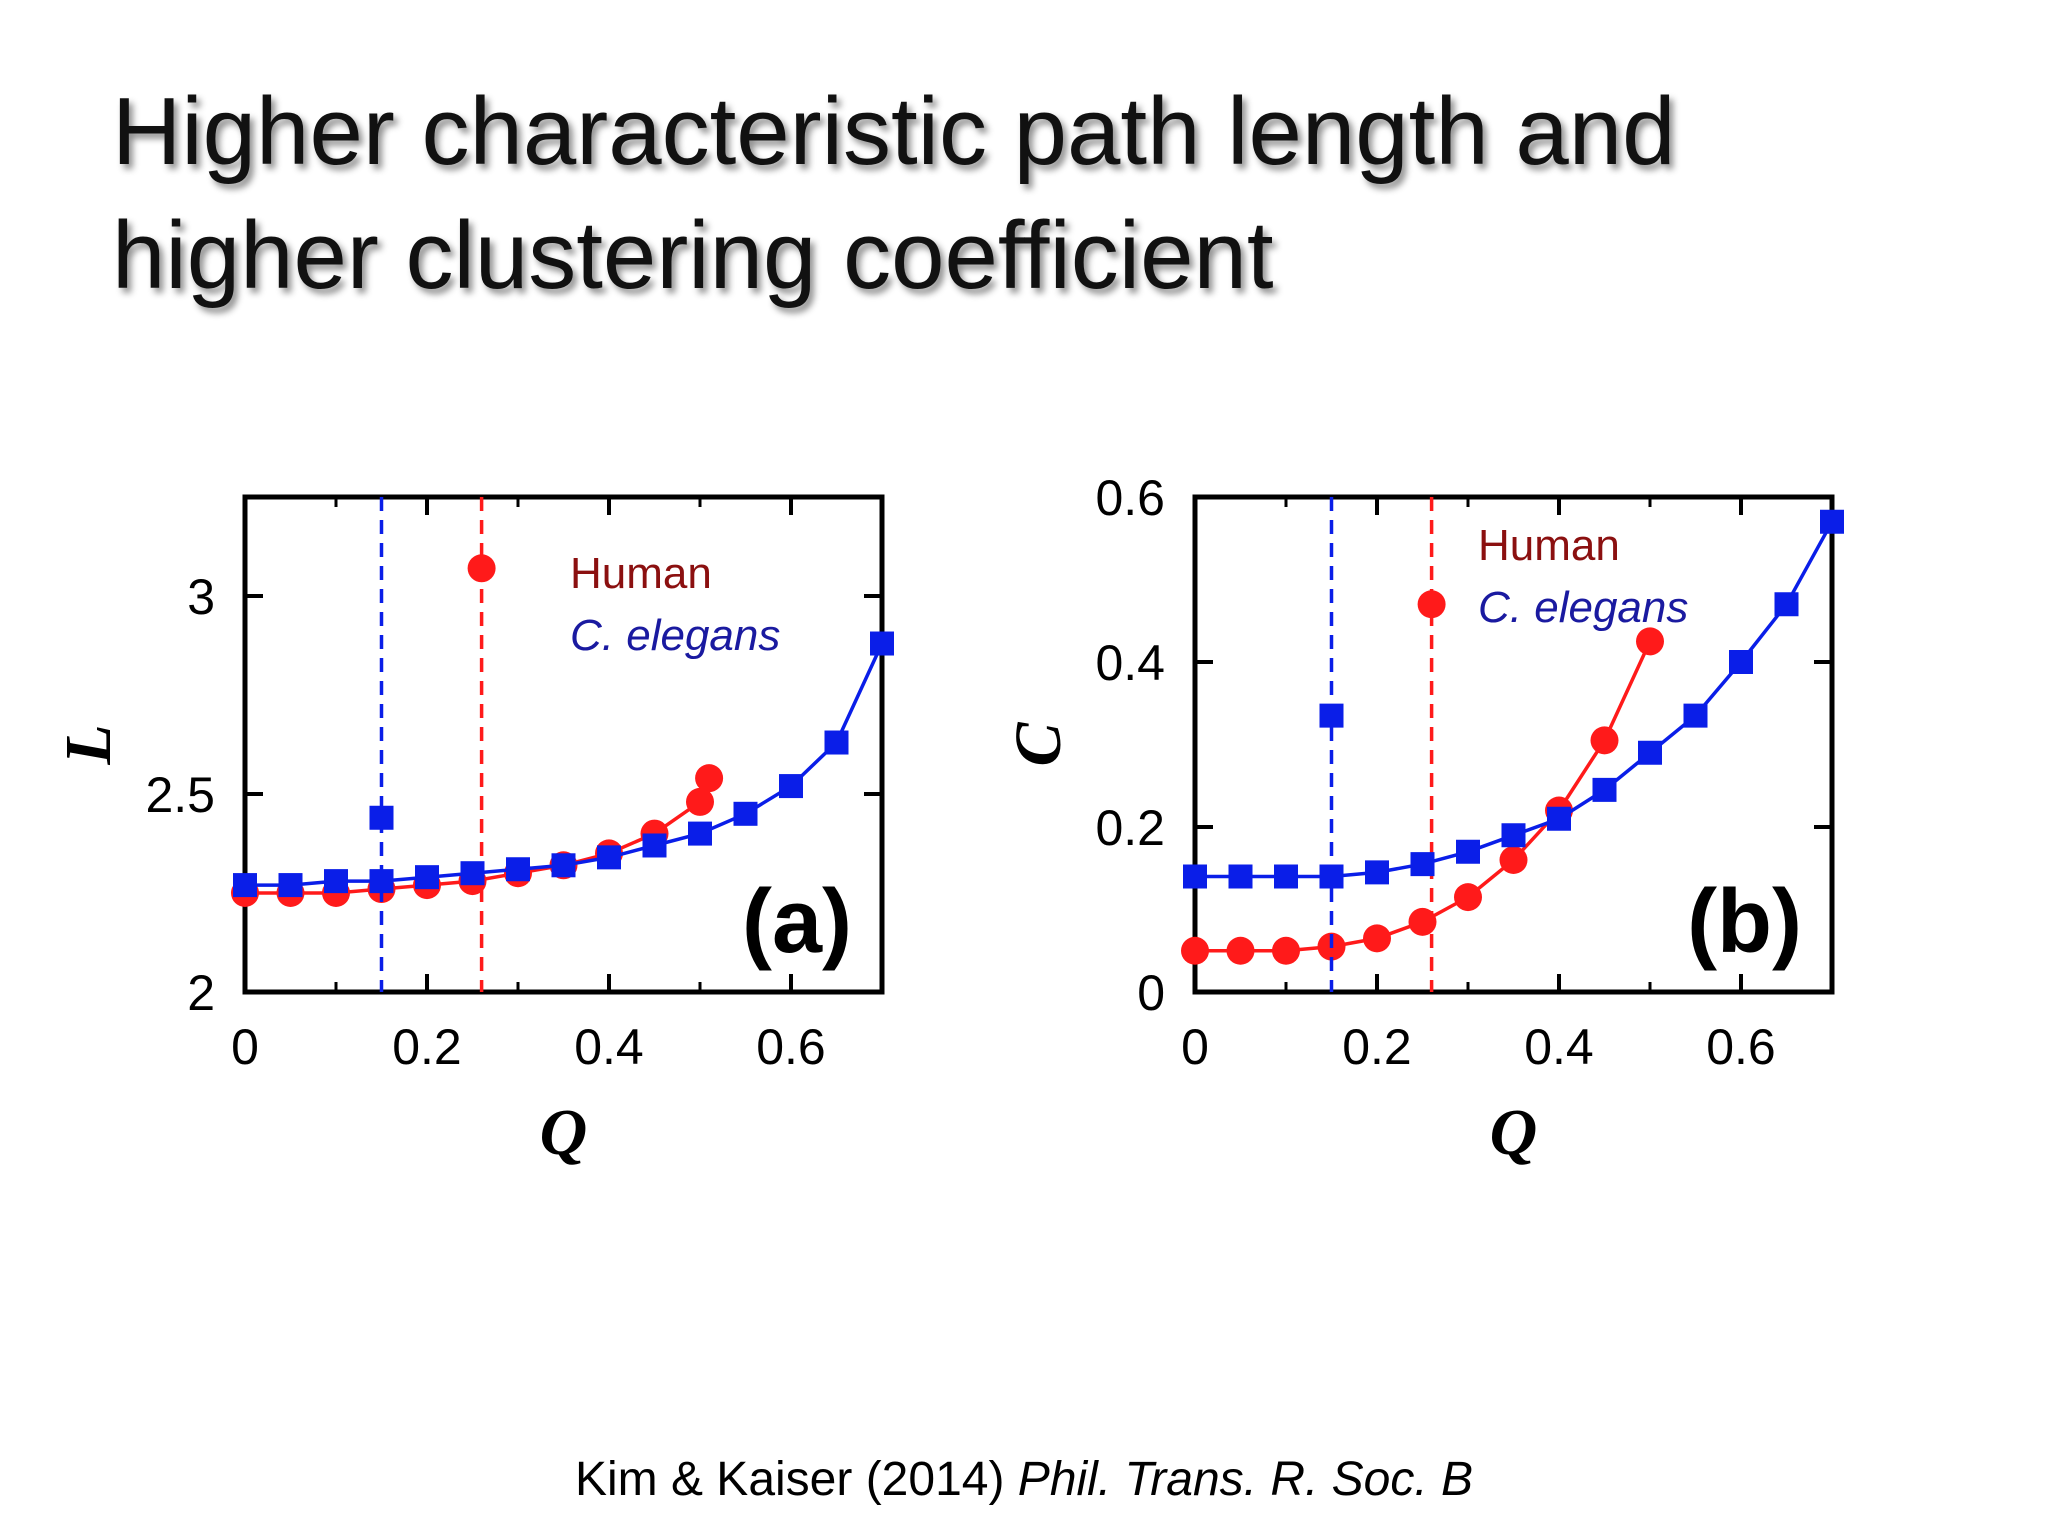  What do you see at coordinates (693, 255) in the screenshot?
I see `title-line-2: higher clustering coefficient` at bounding box center [693, 255].